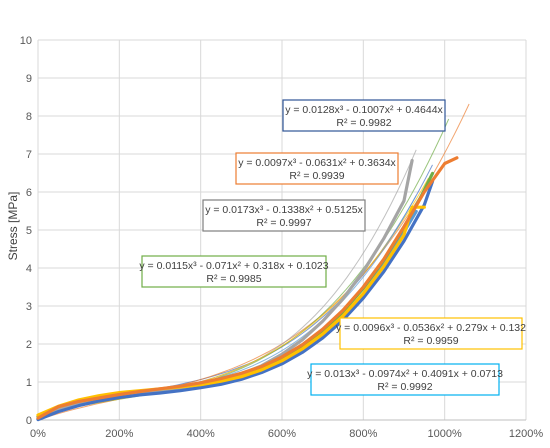  I want to click on equation-text: y = 0.0115x³ - 0.071x² + 0.318x + 0.1023, so click(233, 266).